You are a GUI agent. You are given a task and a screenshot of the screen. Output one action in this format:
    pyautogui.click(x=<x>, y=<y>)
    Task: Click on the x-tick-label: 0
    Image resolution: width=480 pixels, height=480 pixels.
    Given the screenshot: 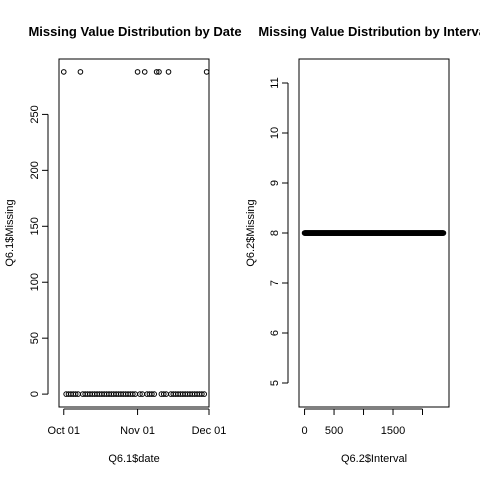 What is the action you would take?
    pyautogui.click(x=304, y=431)
    